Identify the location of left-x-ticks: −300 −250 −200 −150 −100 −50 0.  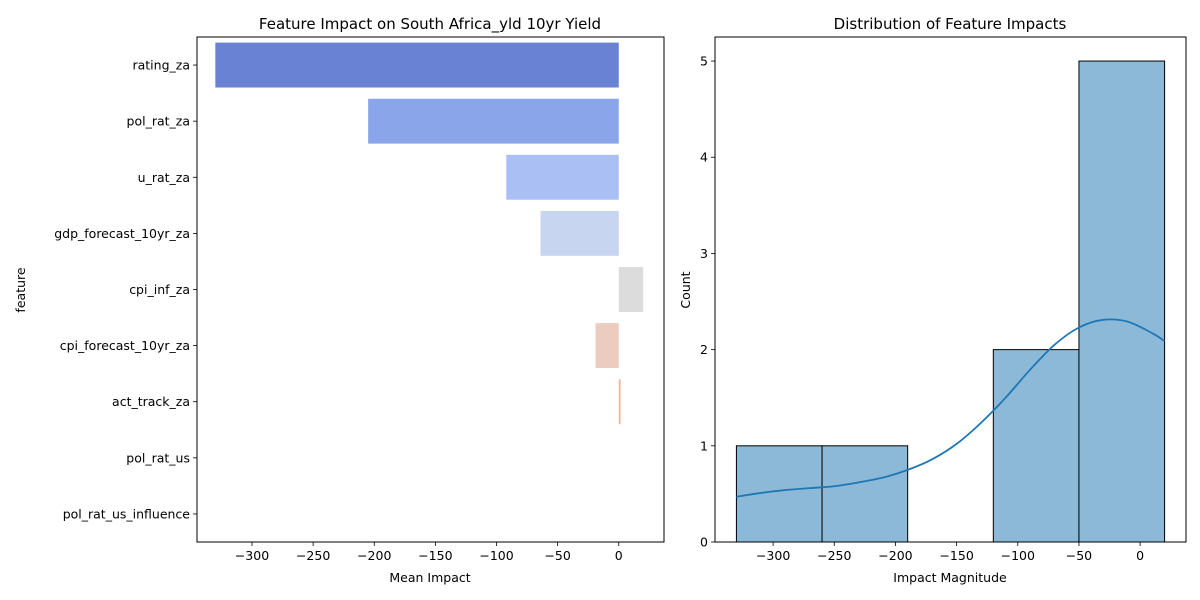
(429, 552).